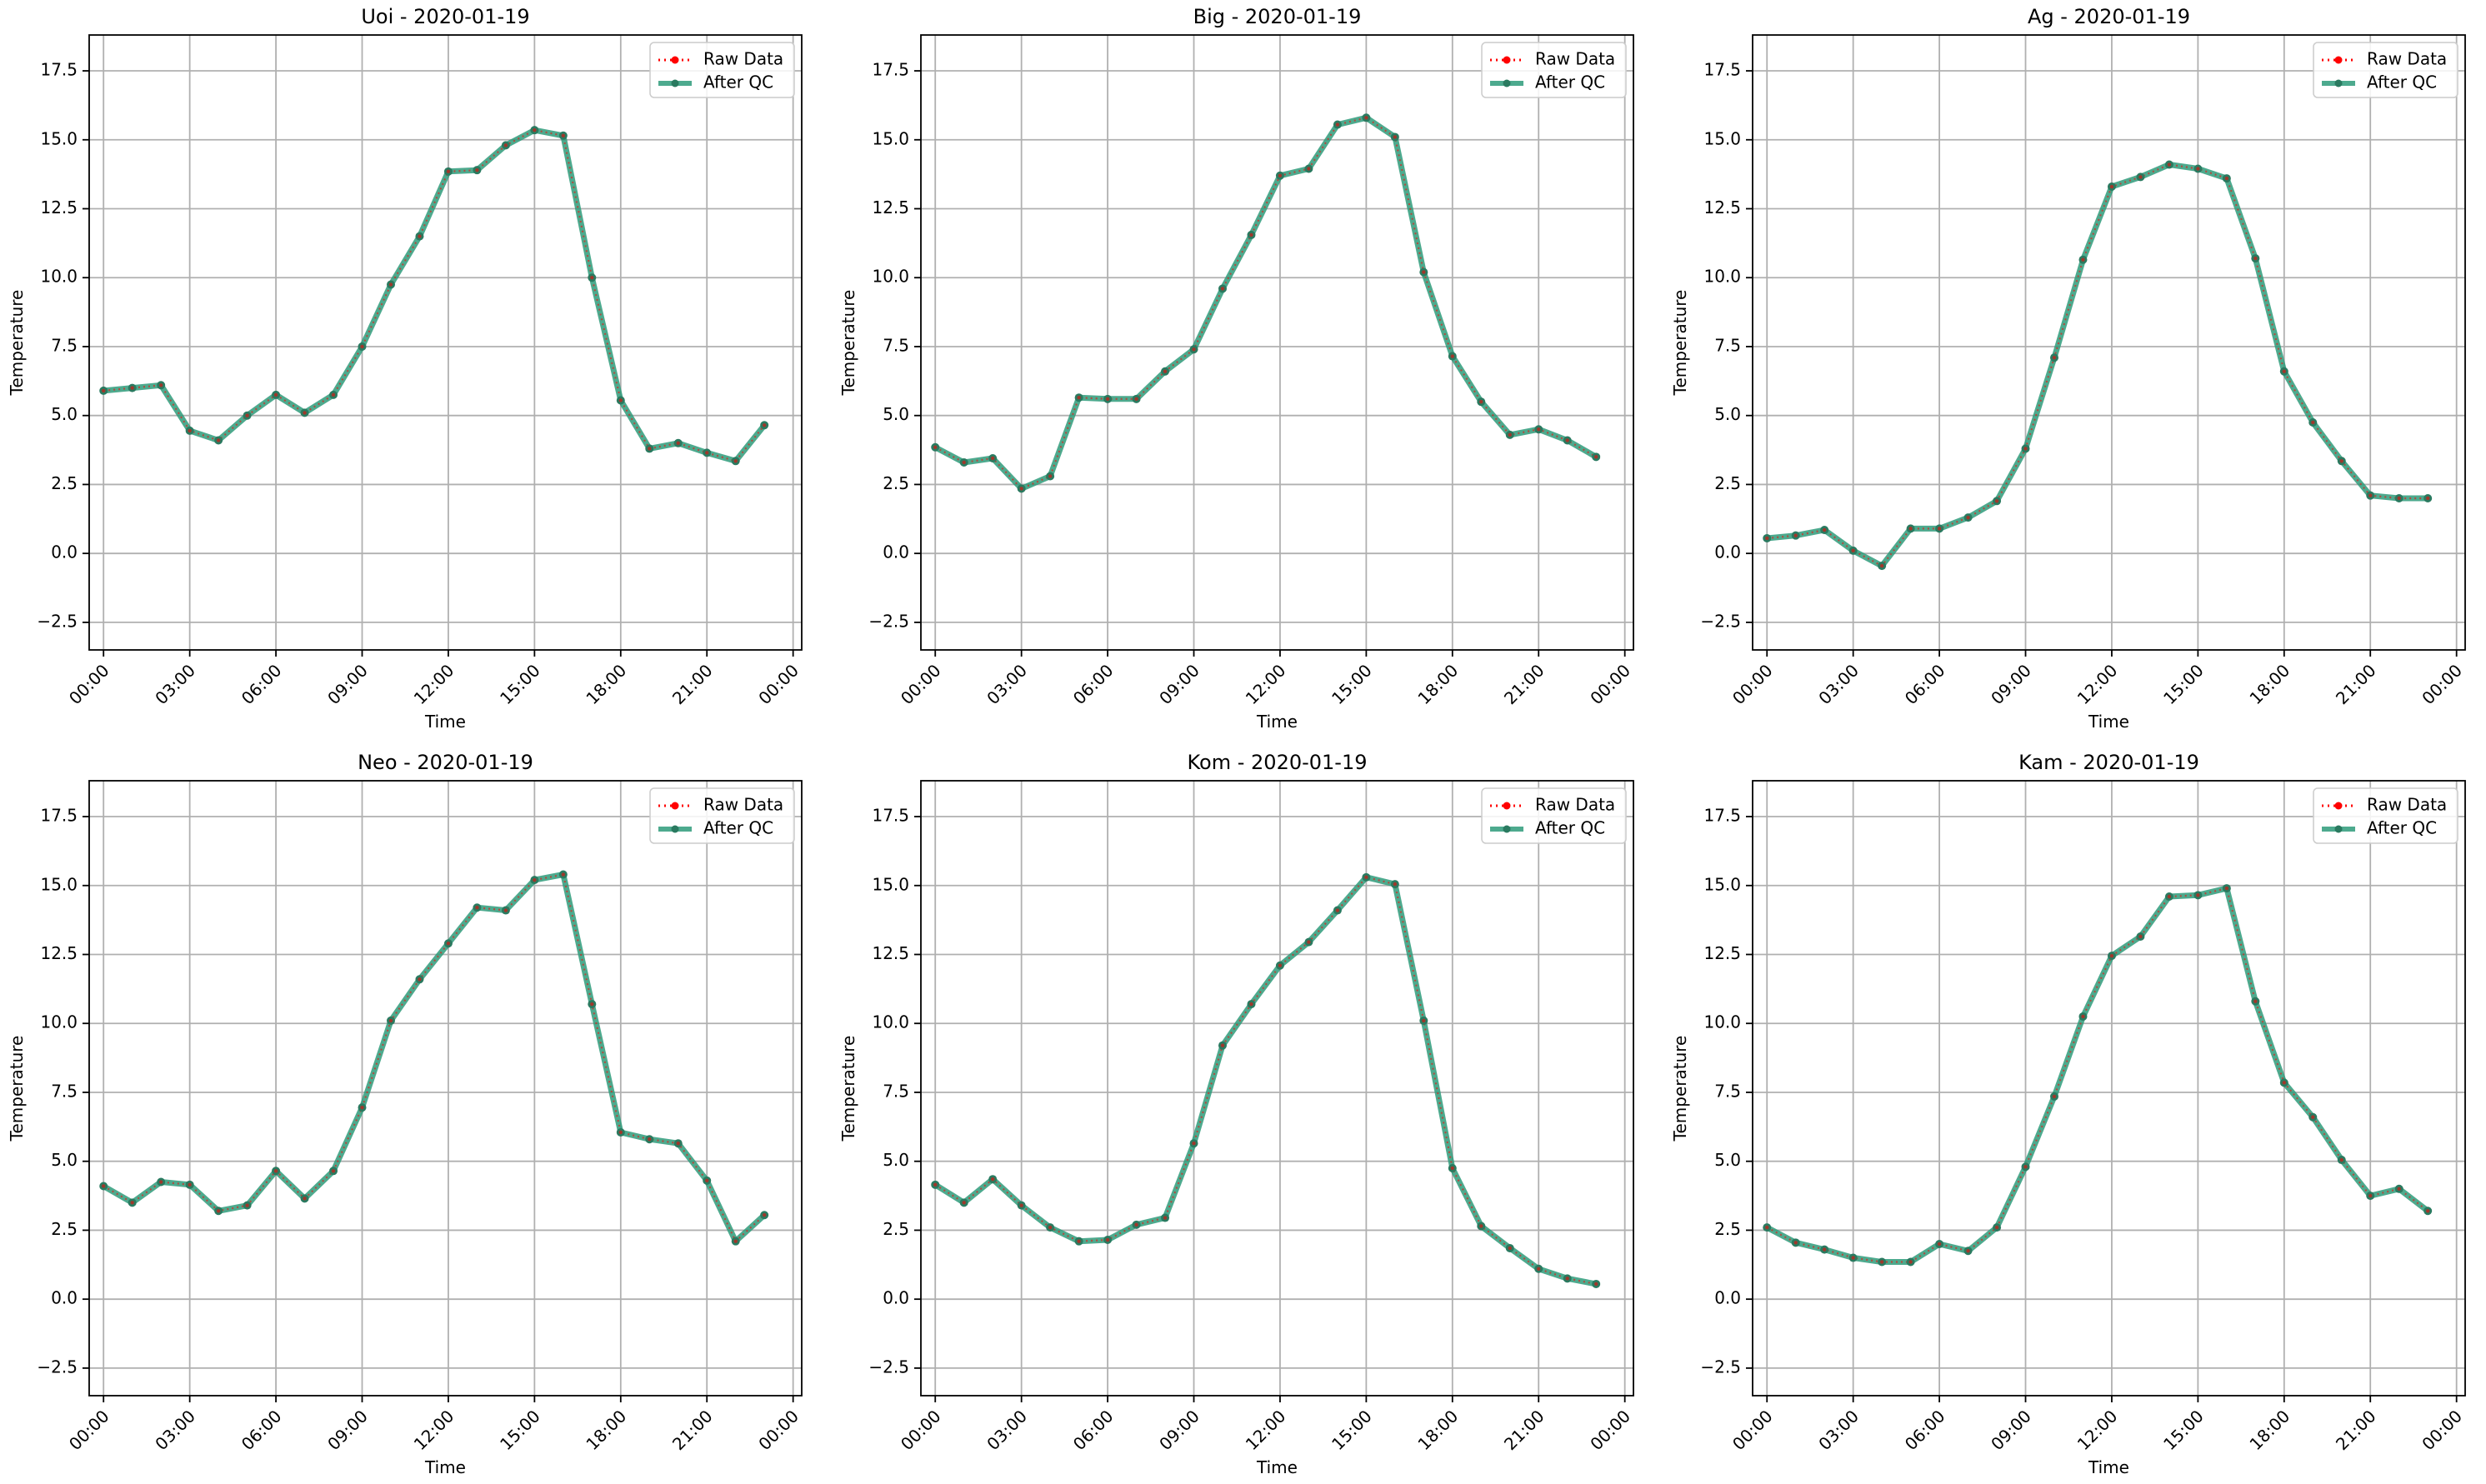 Image resolution: width=2486 pixels, height=1484 pixels. Describe the element at coordinates (64, 483) in the screenshot. I see `y-tick-label: 2.5` at that location.